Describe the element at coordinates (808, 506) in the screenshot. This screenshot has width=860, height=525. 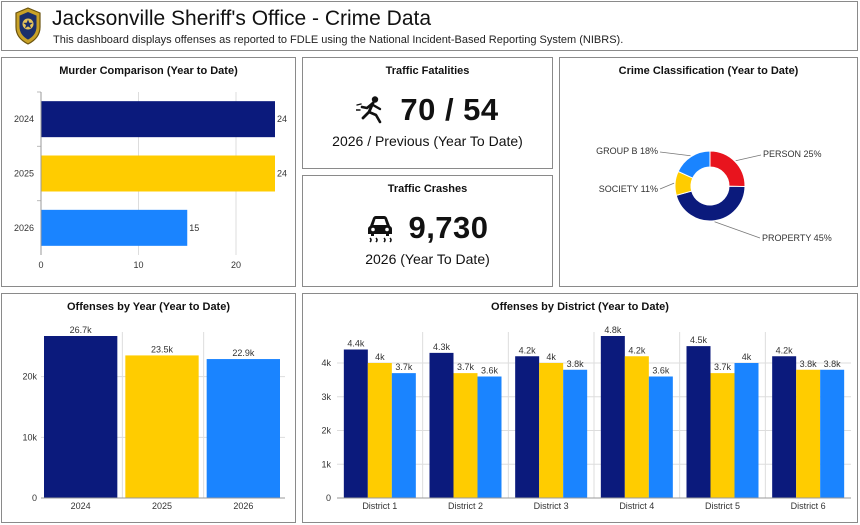
I see `x-tick-label: District 6` at that location.